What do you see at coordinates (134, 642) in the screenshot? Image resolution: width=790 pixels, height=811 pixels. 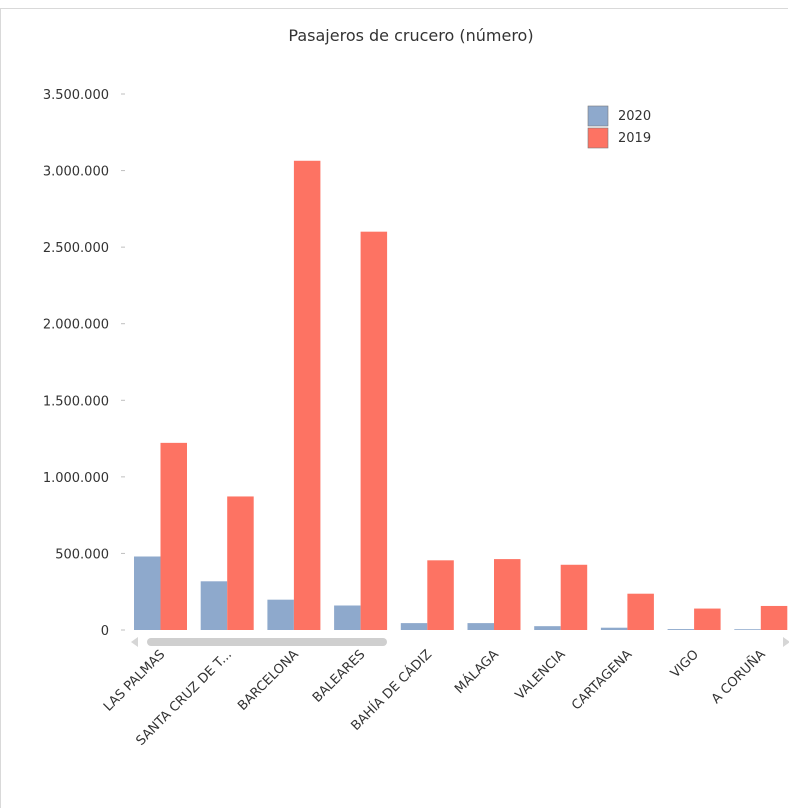 I see `scroll-left-arrow-icon` at bounding box center [134, 642].